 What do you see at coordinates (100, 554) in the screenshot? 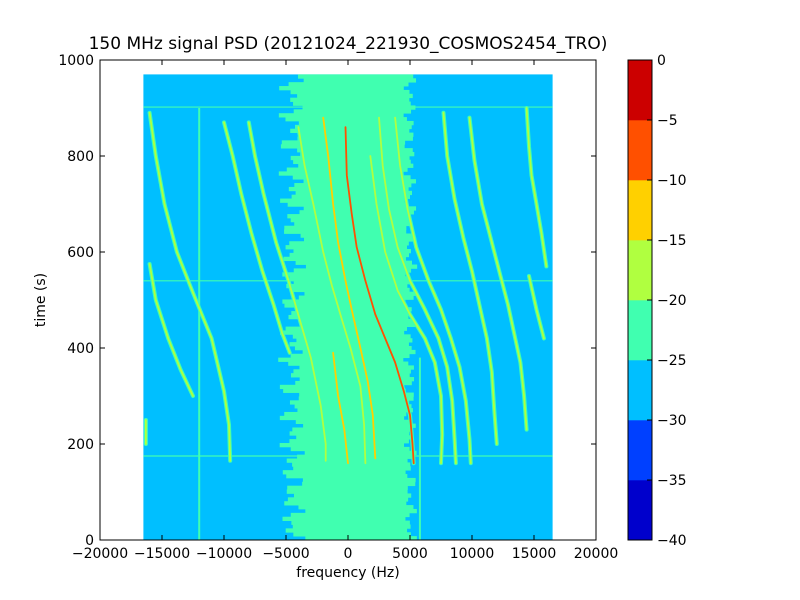
I see `x-tick-label: −20000` at bounding box center [100, 554].